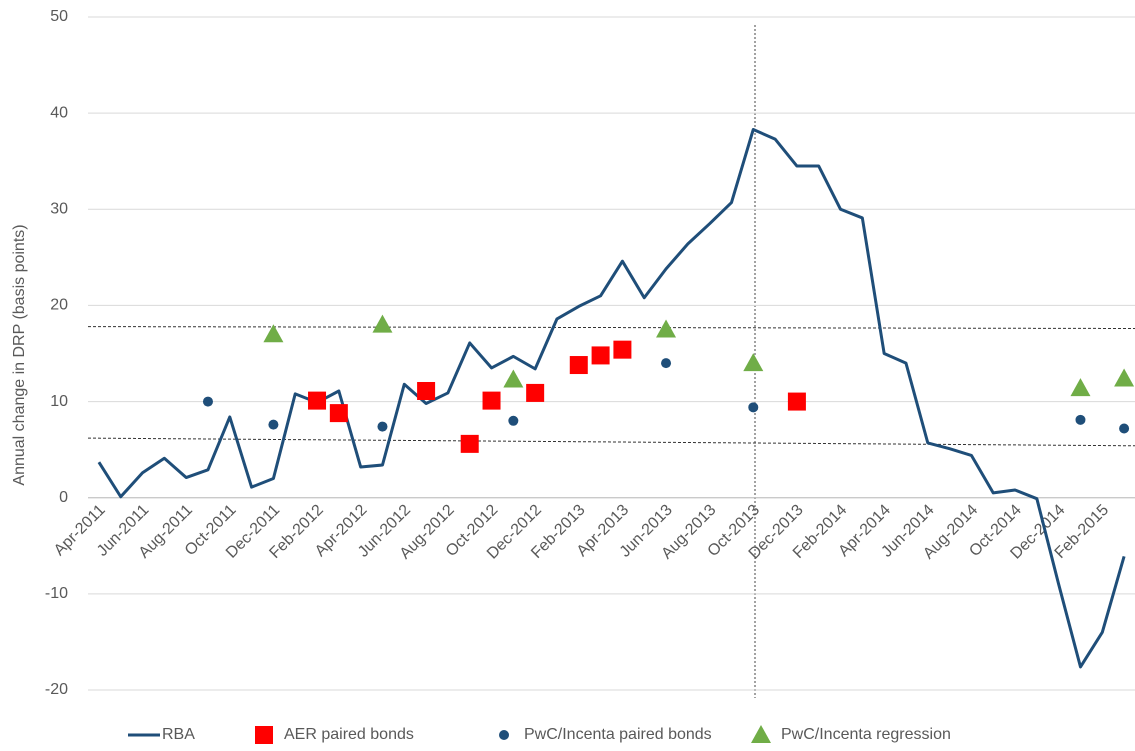  Describe the element at coordinates (59, 401) in the screenshot. I see `y-tick-label: 10` at that location.